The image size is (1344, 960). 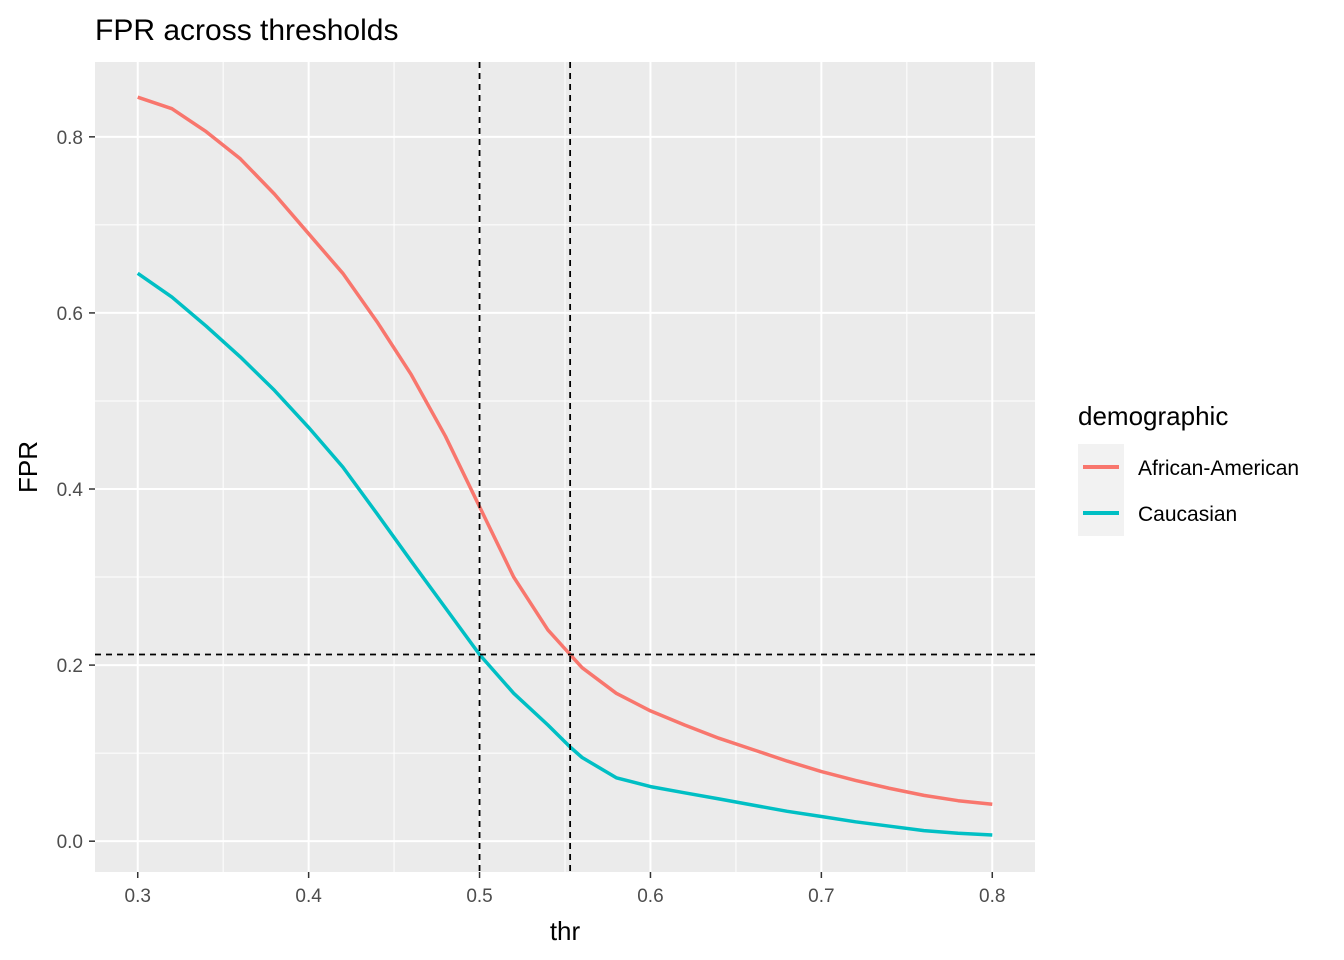 I want to click on x-tick-label: 0.3, so click(x=138, y=896).